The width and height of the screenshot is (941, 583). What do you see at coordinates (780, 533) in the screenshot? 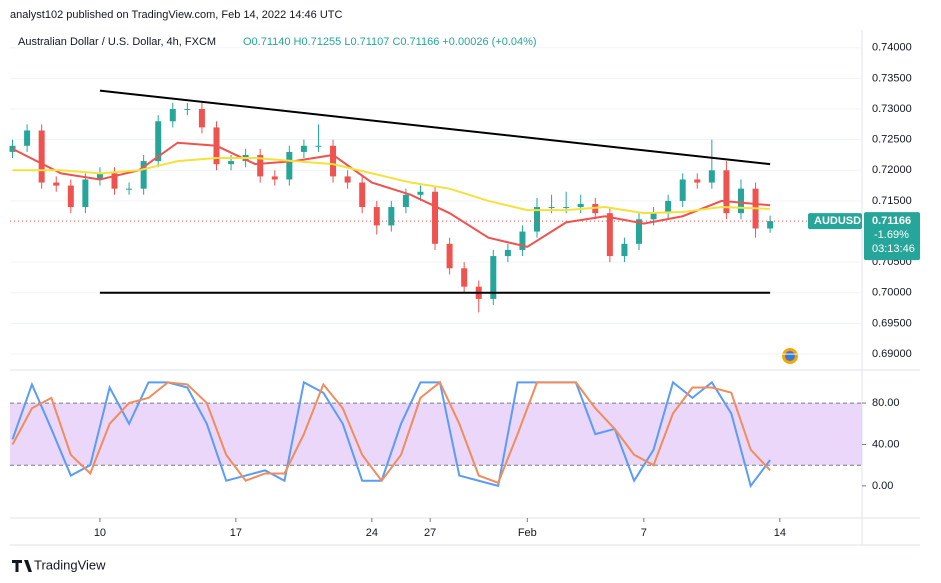
I see `x-tick-label: 14` at bounding box center [780, 533].